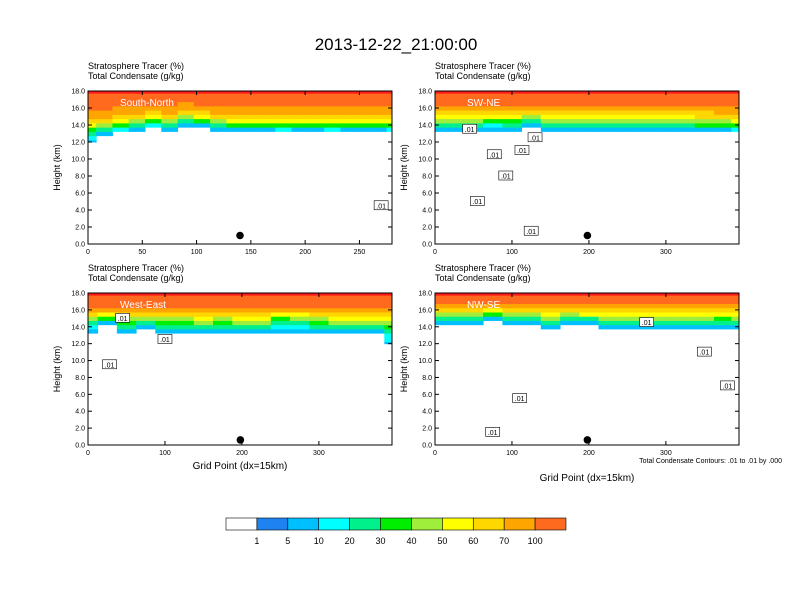 Image resolution: width=792 pixels, height=612 pixels. I want to click on x-tick-label: 0, so click(435, 252).